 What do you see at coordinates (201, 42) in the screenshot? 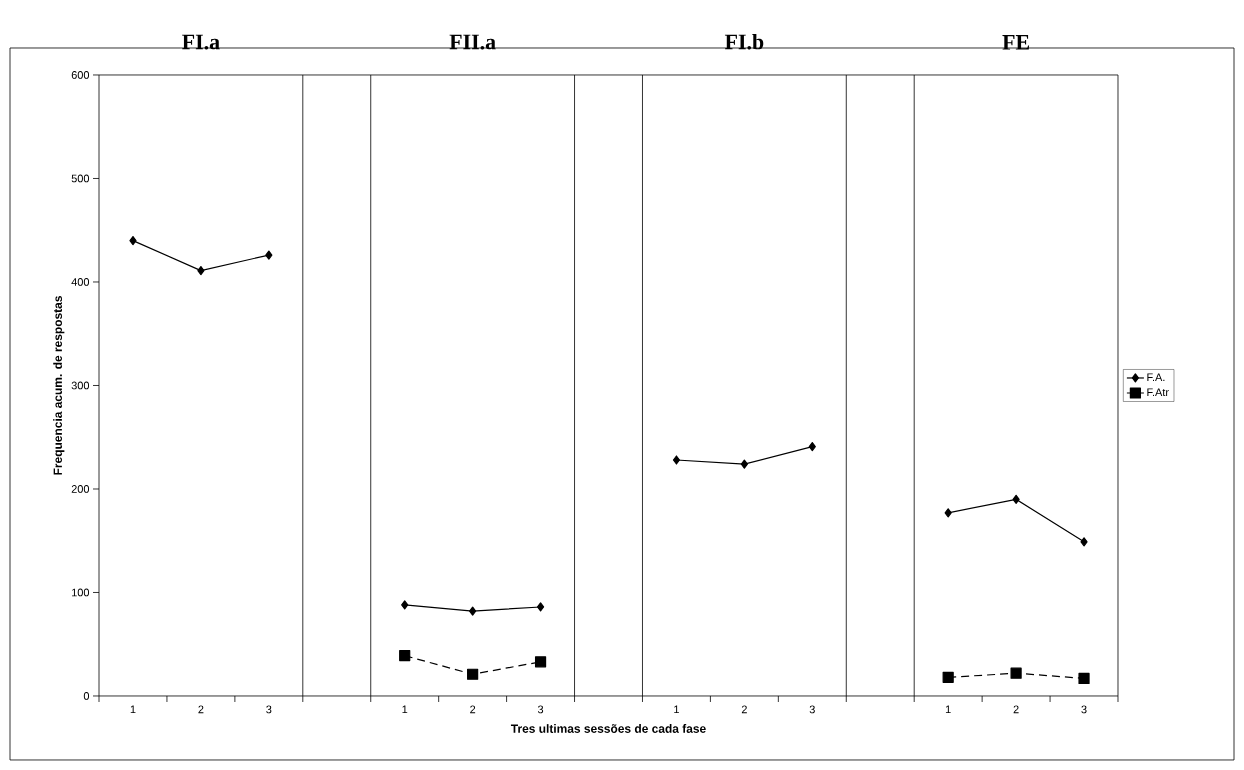
I see `text: FI.a` at bounding box center [201, 42].